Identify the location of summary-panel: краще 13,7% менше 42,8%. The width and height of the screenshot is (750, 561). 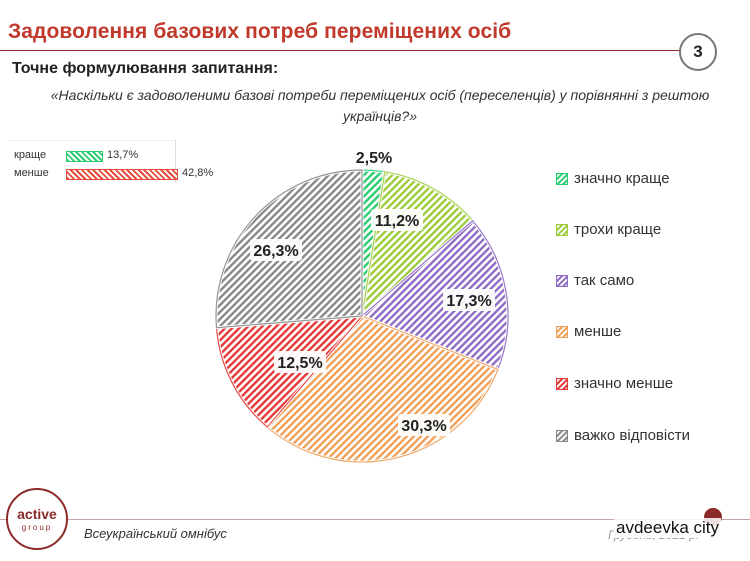
(111, 161).